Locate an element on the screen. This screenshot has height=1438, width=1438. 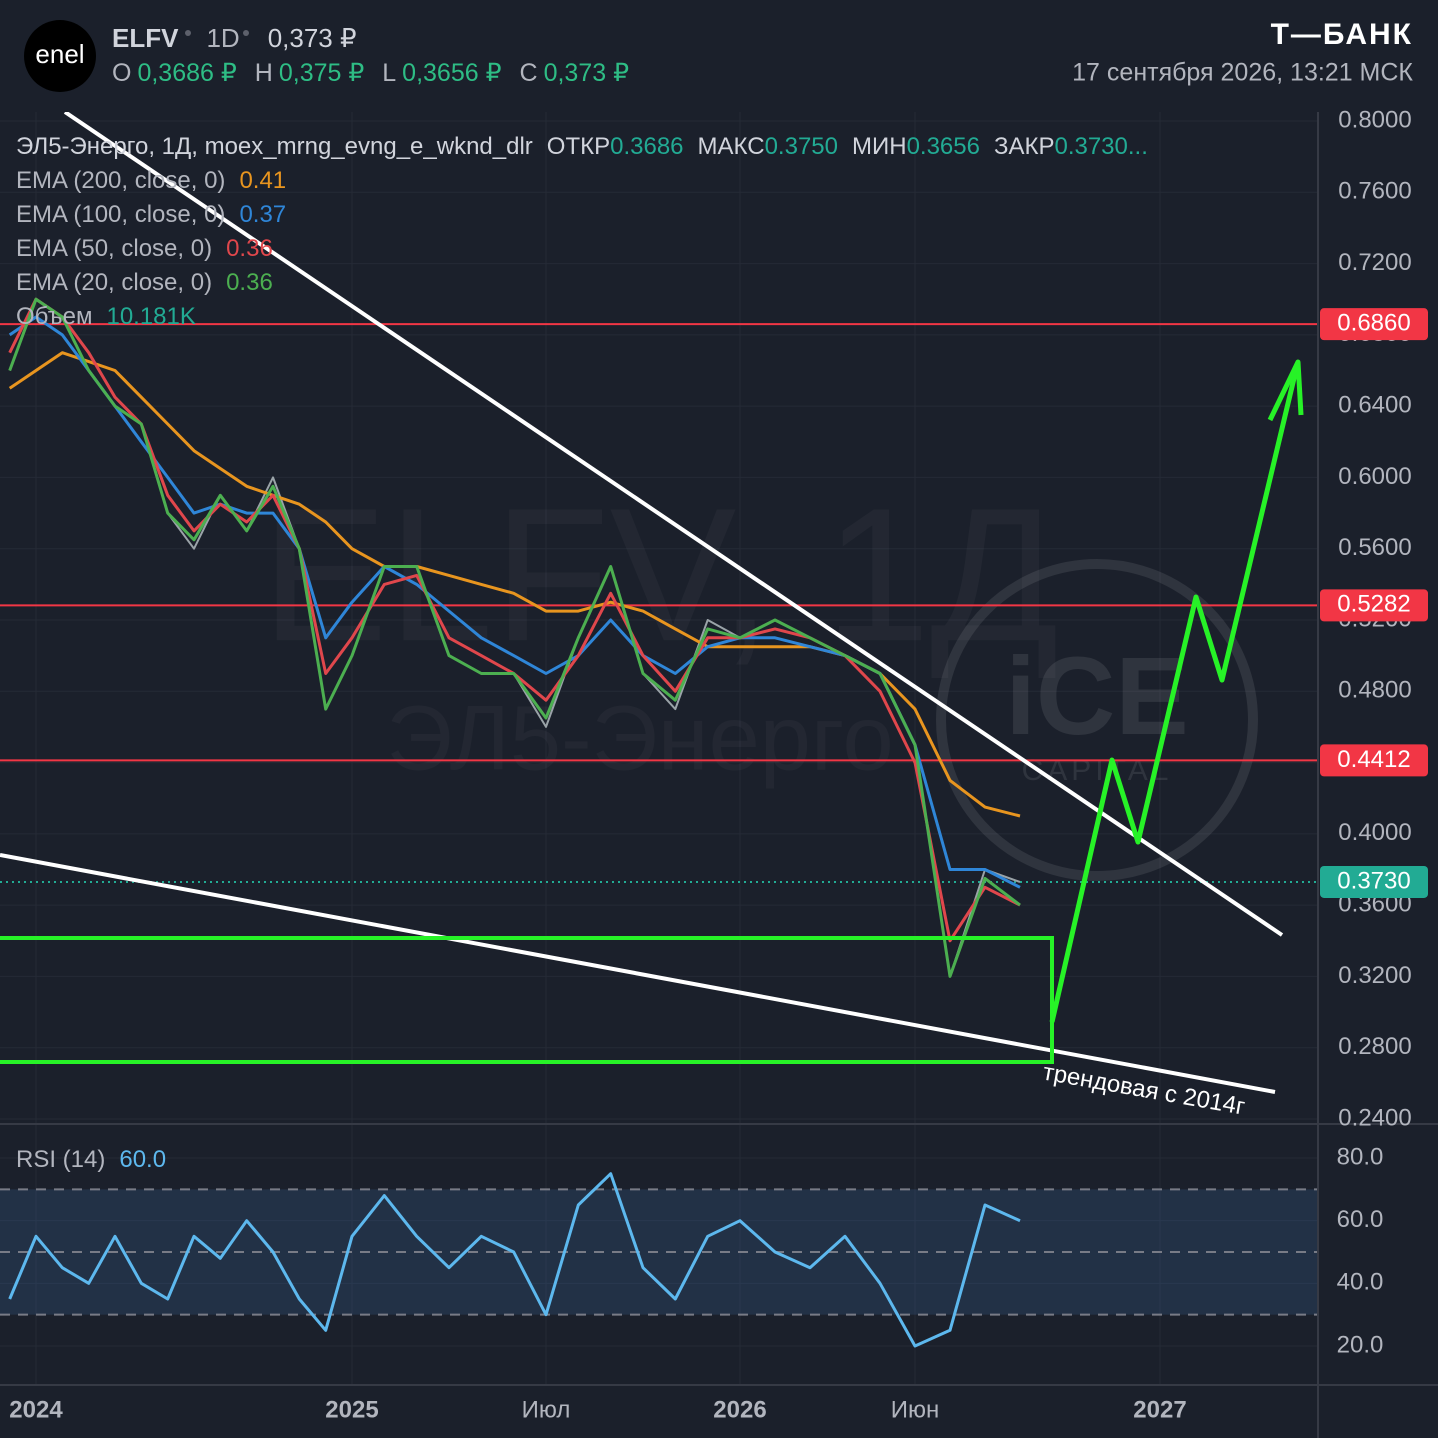
legend-name: EMA (100, close, 0) is located at coordinates (120, 214).